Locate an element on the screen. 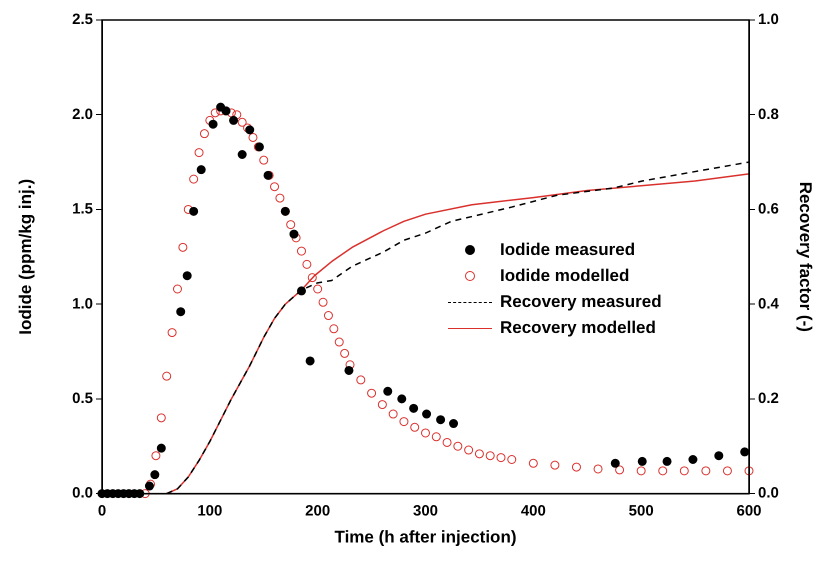 The image size is (831, 564). x-tick-label: 100 is located at coordinates (209, 511).